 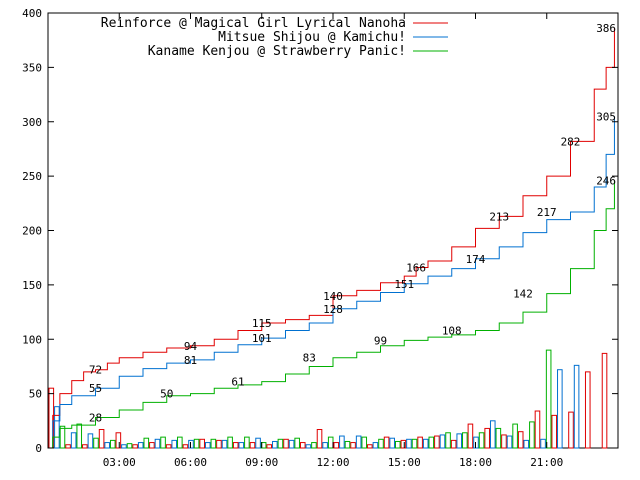 What do you see at coordinates (262, 338) in the screenshot?
I see `data-label: 101` at bounding box center [262, 338].